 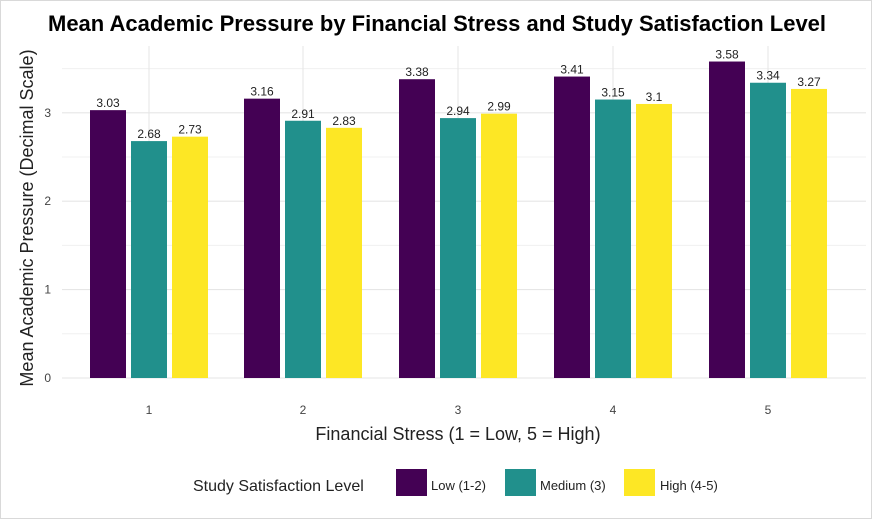 I want to click on legend-key-high, so click(x=639, y=482).